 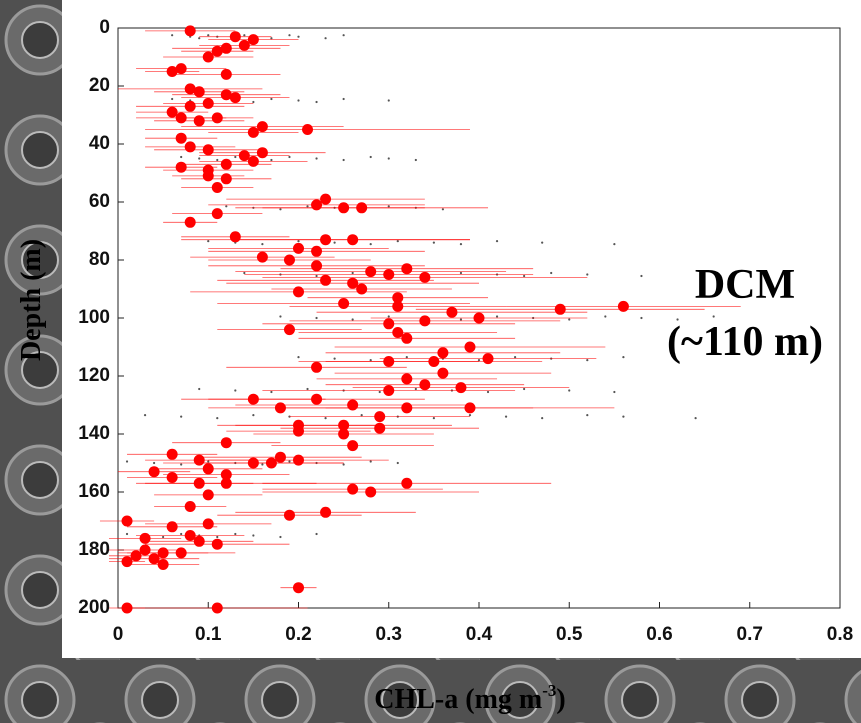 I want to click on x-tick-label: 0.4, so click(x=479, y=634).